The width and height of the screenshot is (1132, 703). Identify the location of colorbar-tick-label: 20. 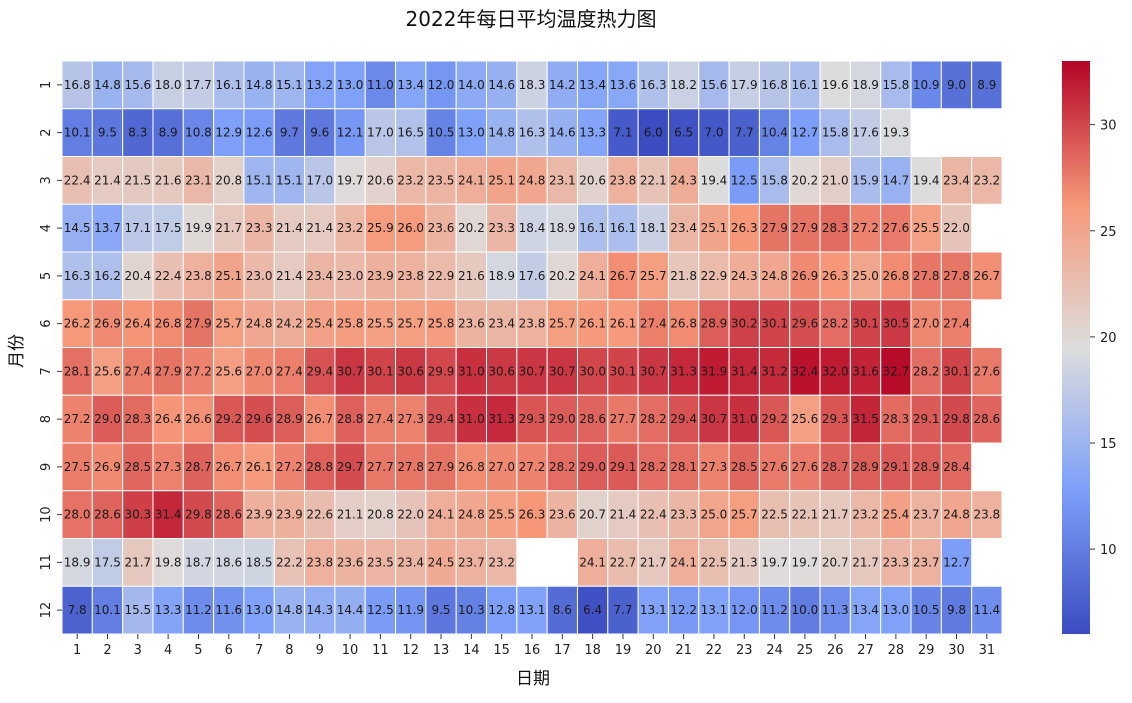
(1108, 338).